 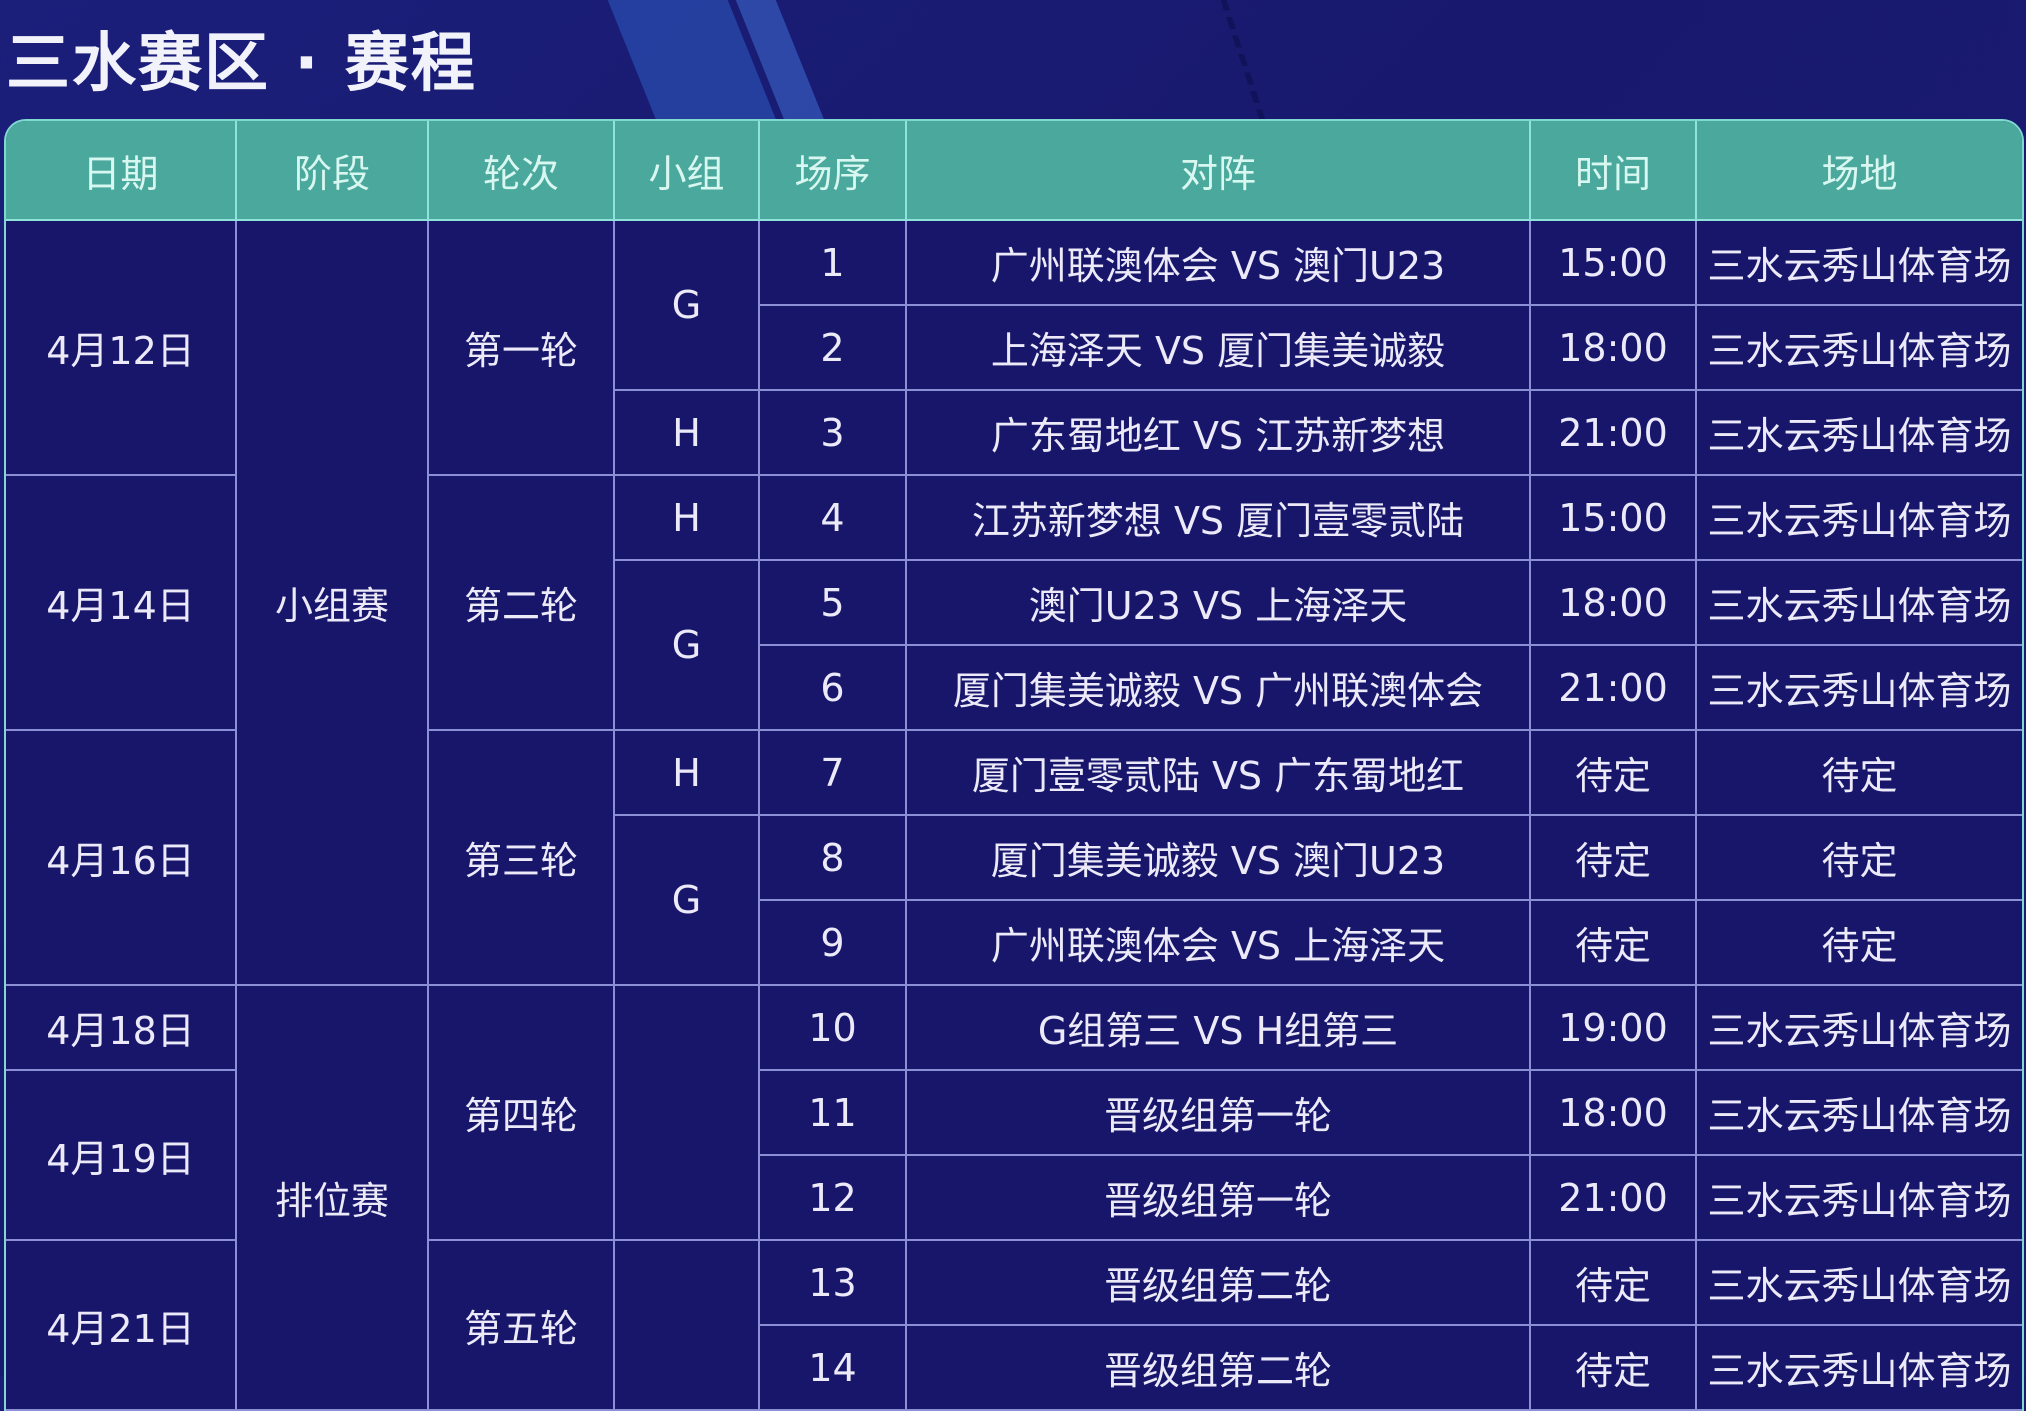 What do you see at coordinates (1218, 262) in the screenshot?
I see `matchup-cell: 广州联澳体会 VS 澳门U23` at bounding box center [1218, 262].